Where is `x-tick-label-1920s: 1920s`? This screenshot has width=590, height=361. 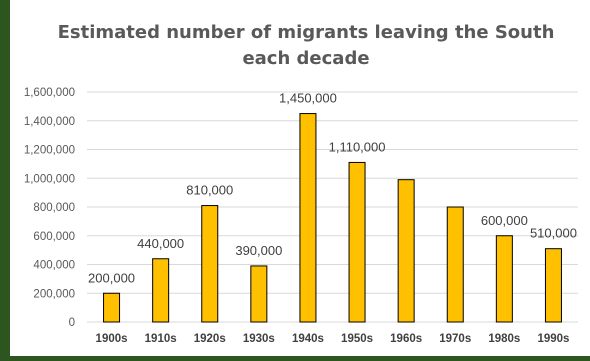
x-tick-label-1920s: 1920s is located at coordinates (210, 339).